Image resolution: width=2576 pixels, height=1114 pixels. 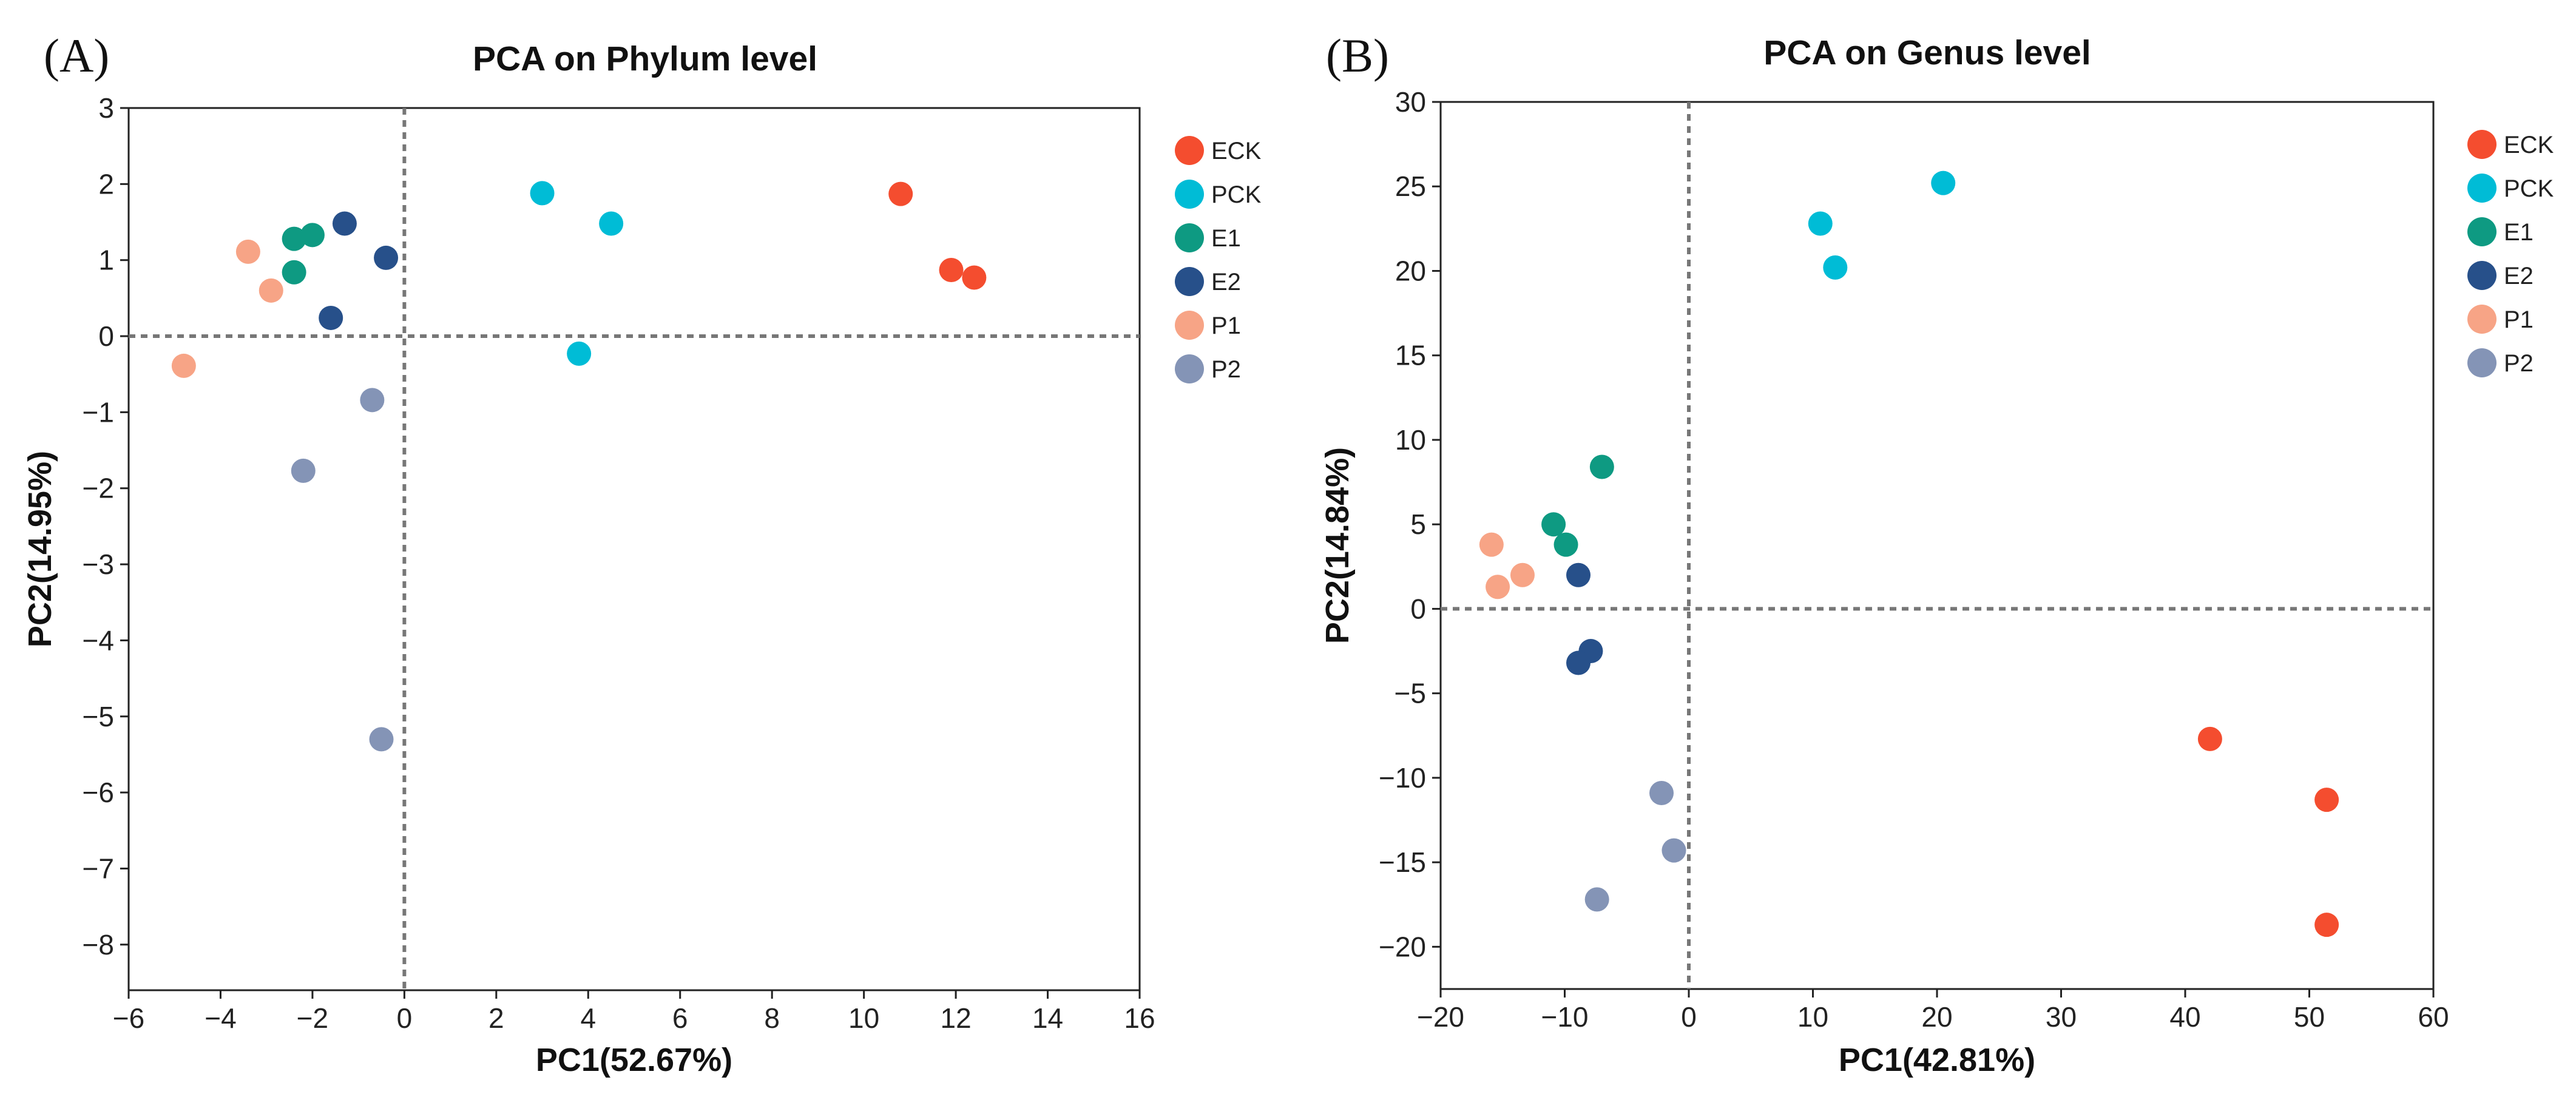 What do you see at coordinates (1410, 693) in the screenshot?
I see `chart2-y-tick-label: −5` at bounding box center [1410, 693].